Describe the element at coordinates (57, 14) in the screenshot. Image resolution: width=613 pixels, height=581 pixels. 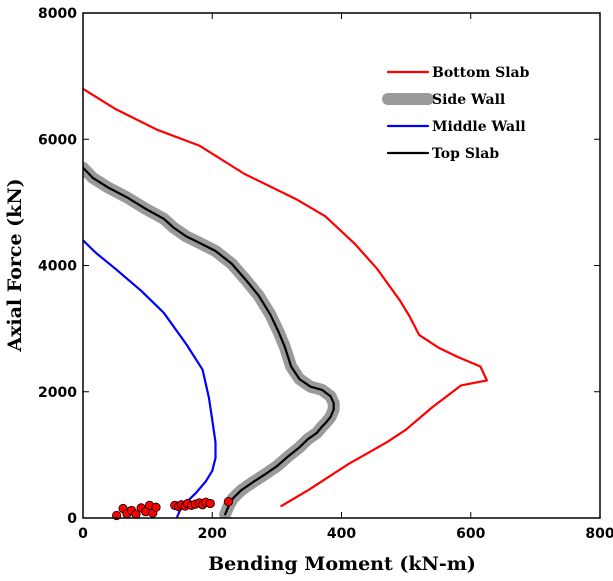
I see `y-tick-label: 8000` at that location.